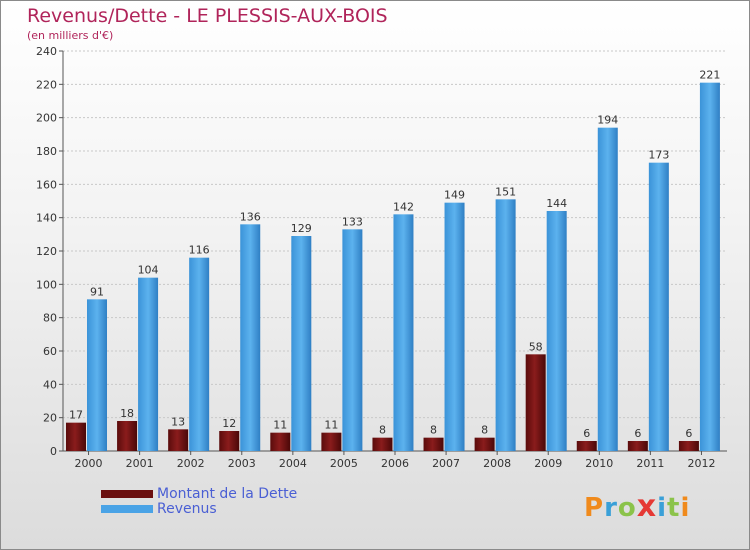  What do you see at coordinates (229, 423) in the screenshot?
I see `data-label-dette: 12` at bounding box center [229, 423].